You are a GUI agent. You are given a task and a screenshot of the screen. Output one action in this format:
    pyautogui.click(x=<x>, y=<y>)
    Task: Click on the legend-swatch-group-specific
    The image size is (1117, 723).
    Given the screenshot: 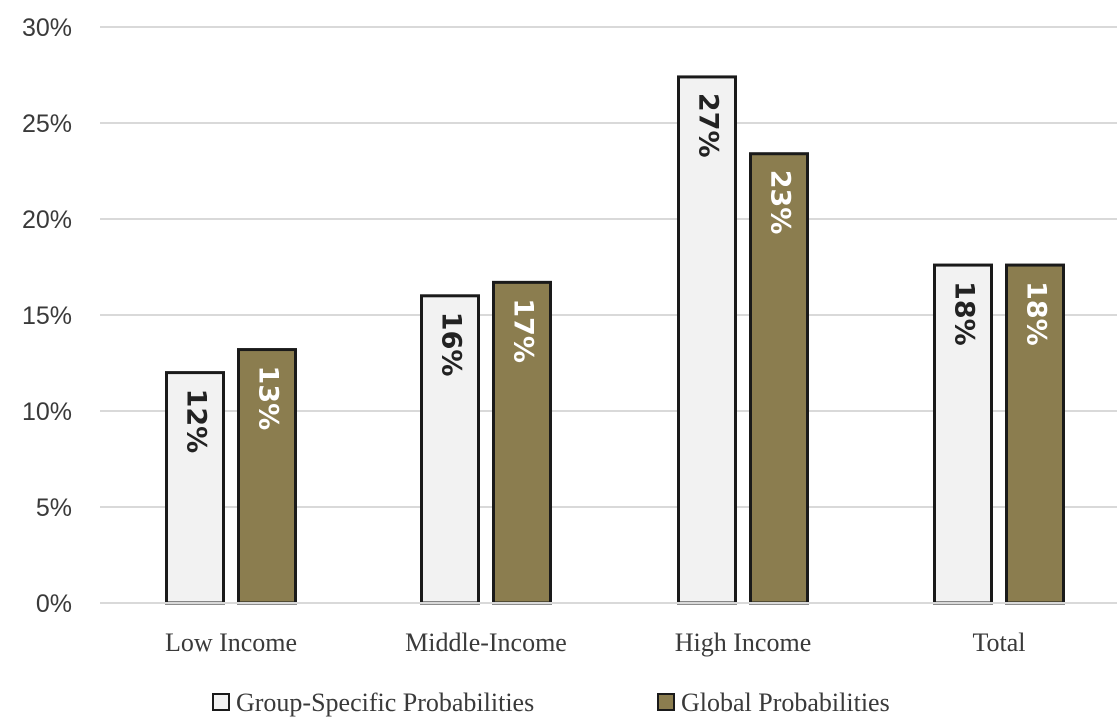 What is the action you would take?
    pyautogui.click(x=221, y=702)
    